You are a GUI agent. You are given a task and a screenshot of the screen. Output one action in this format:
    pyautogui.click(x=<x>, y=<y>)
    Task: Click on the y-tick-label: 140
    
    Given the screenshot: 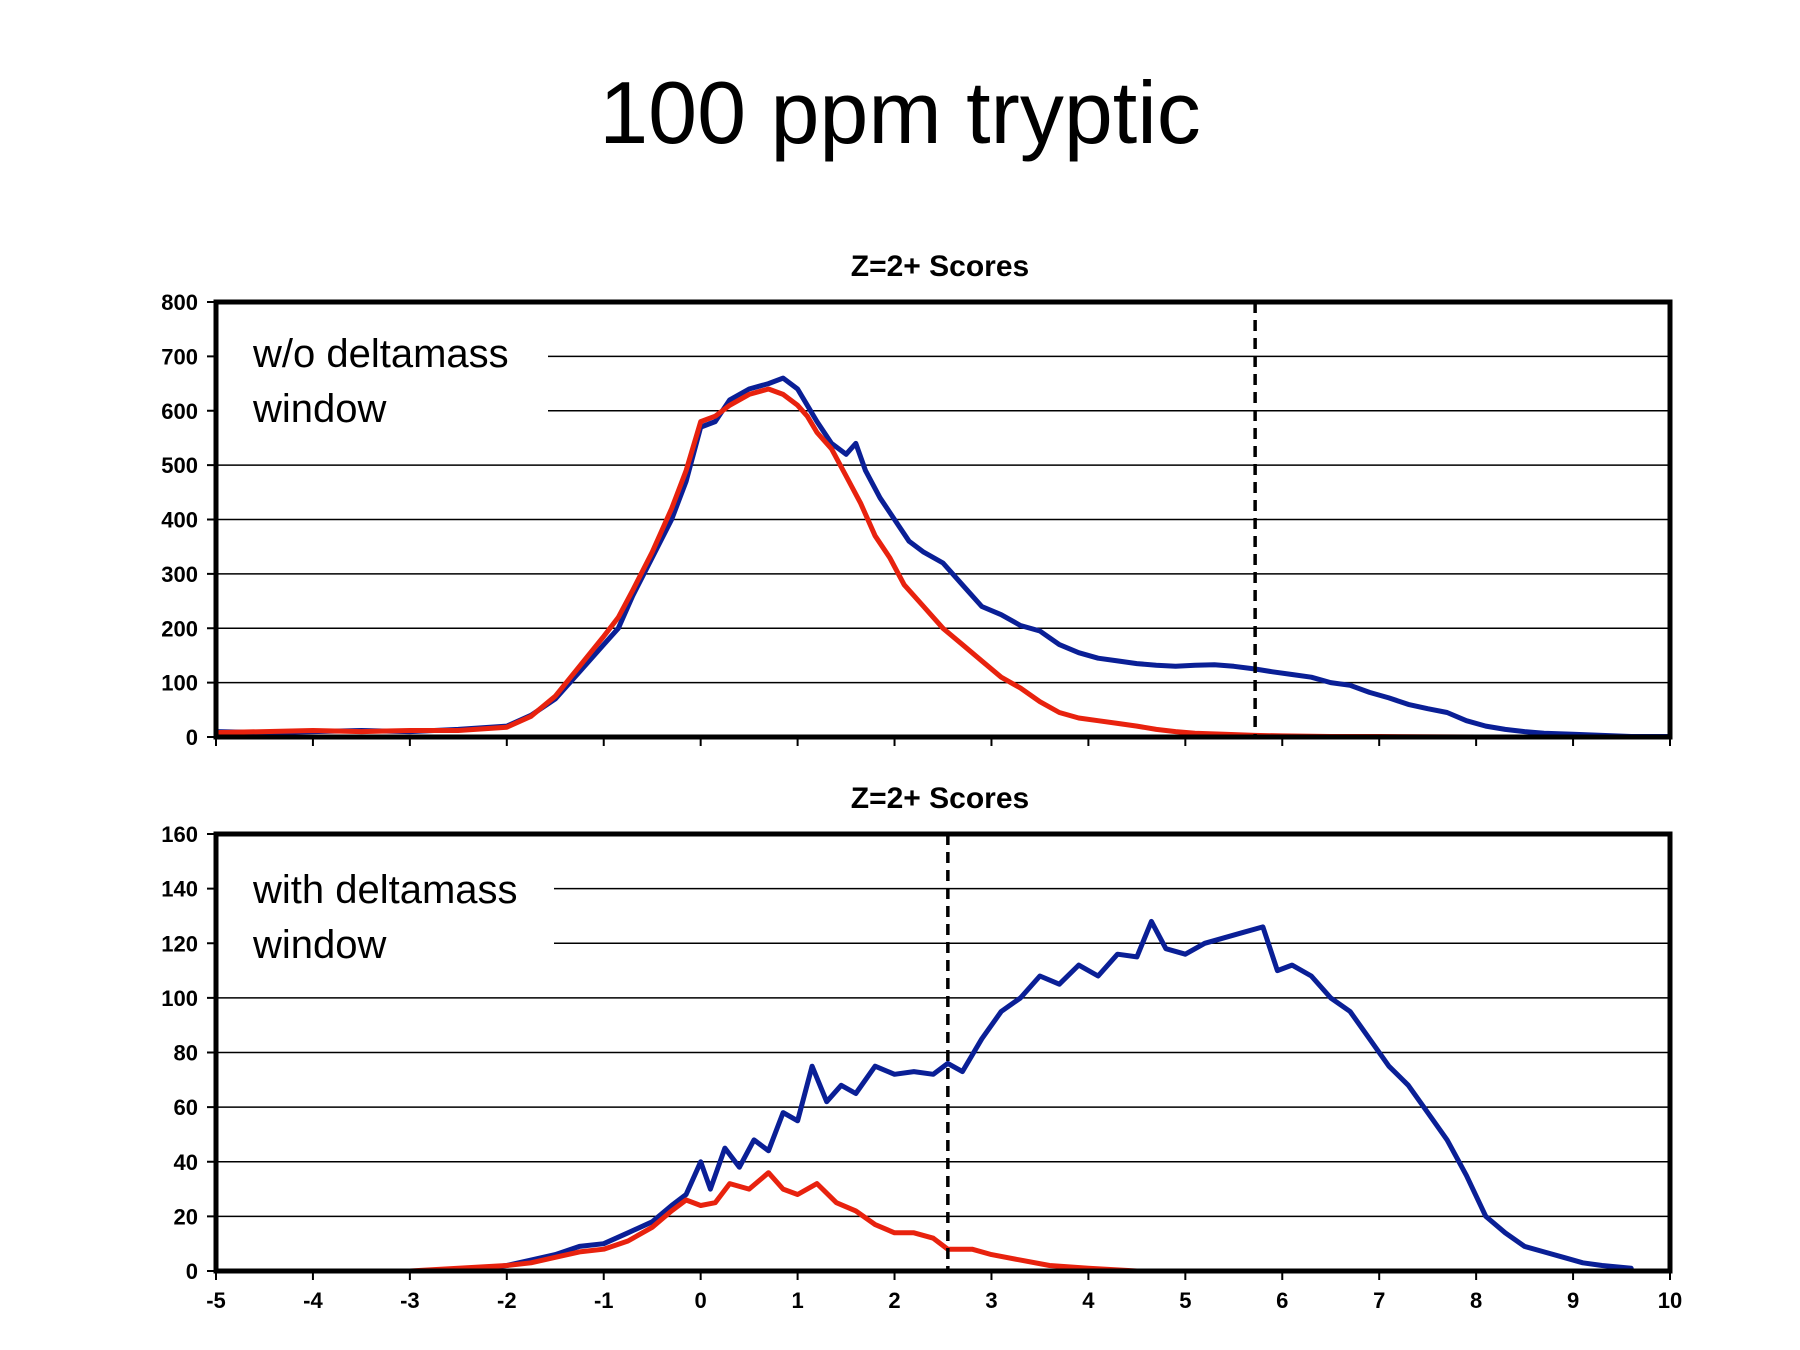 What is the action you would take?
    pyautogui.click(x=179, y=889)
    